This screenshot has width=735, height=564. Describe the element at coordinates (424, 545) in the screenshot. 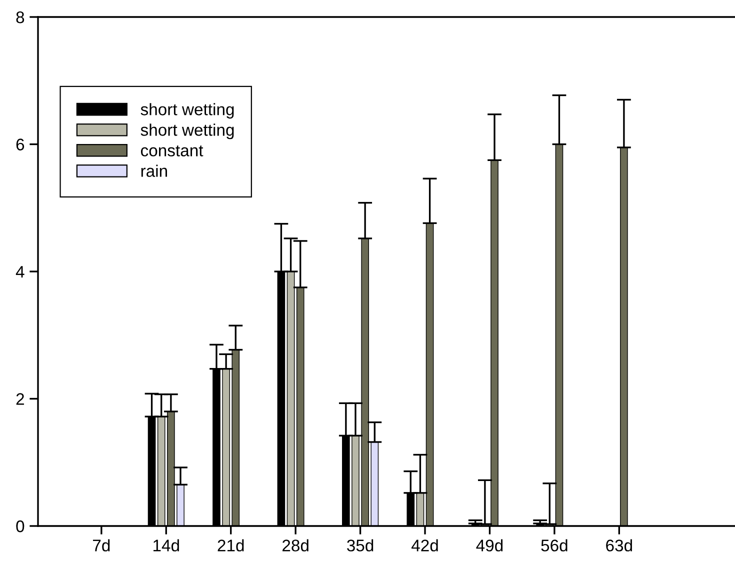

I see `x-tick-label: 42d` at that location.